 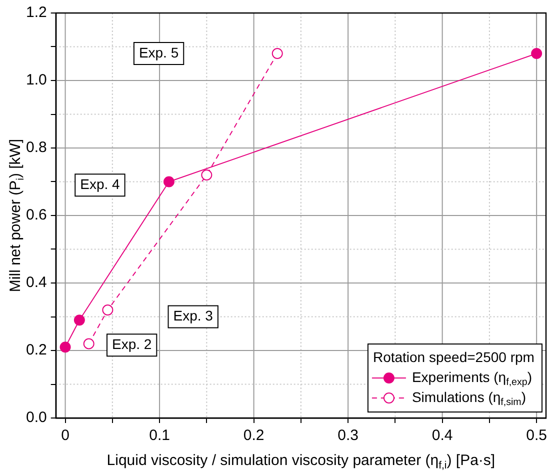 I want to click on y-tick-label: 0.4, so click(x=36, y=283).